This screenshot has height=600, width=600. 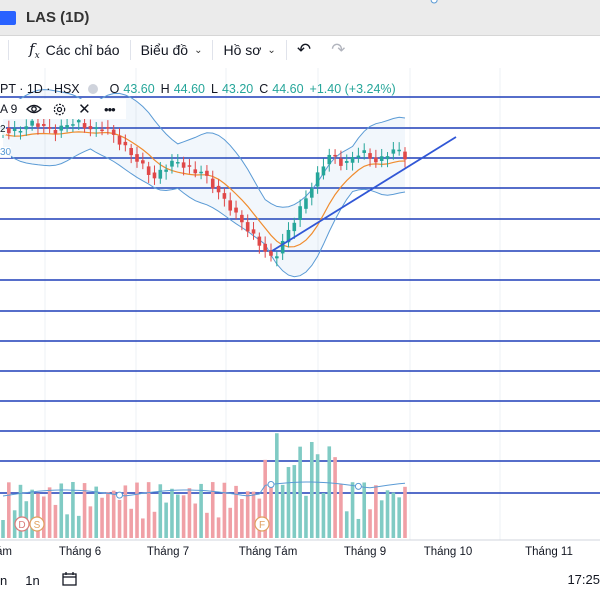 What do you see at coordinates (4, 580) in the screenshot?
I see `range-button: n` at bounding box center [4, 580].